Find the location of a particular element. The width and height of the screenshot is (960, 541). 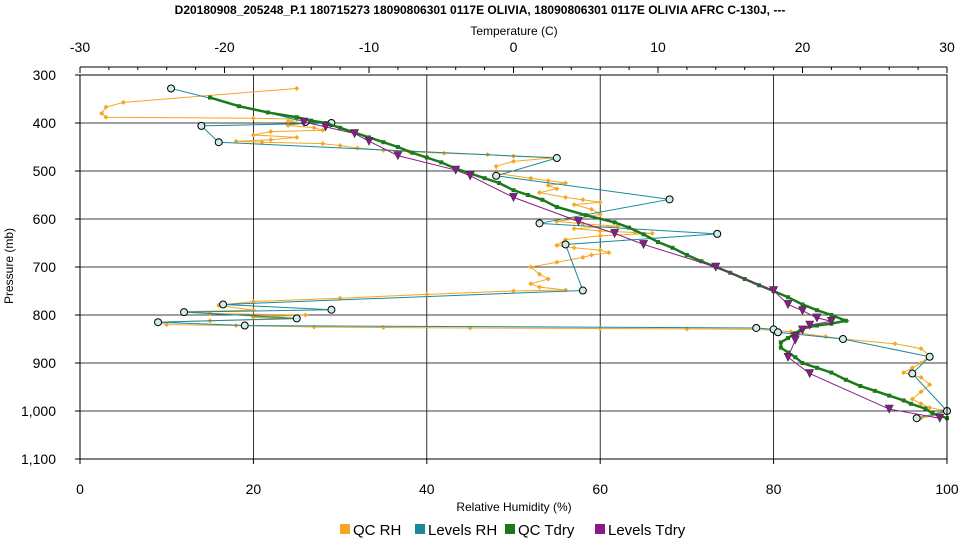

temperature-tick-label: 30 is located at coordinates (947, 47).